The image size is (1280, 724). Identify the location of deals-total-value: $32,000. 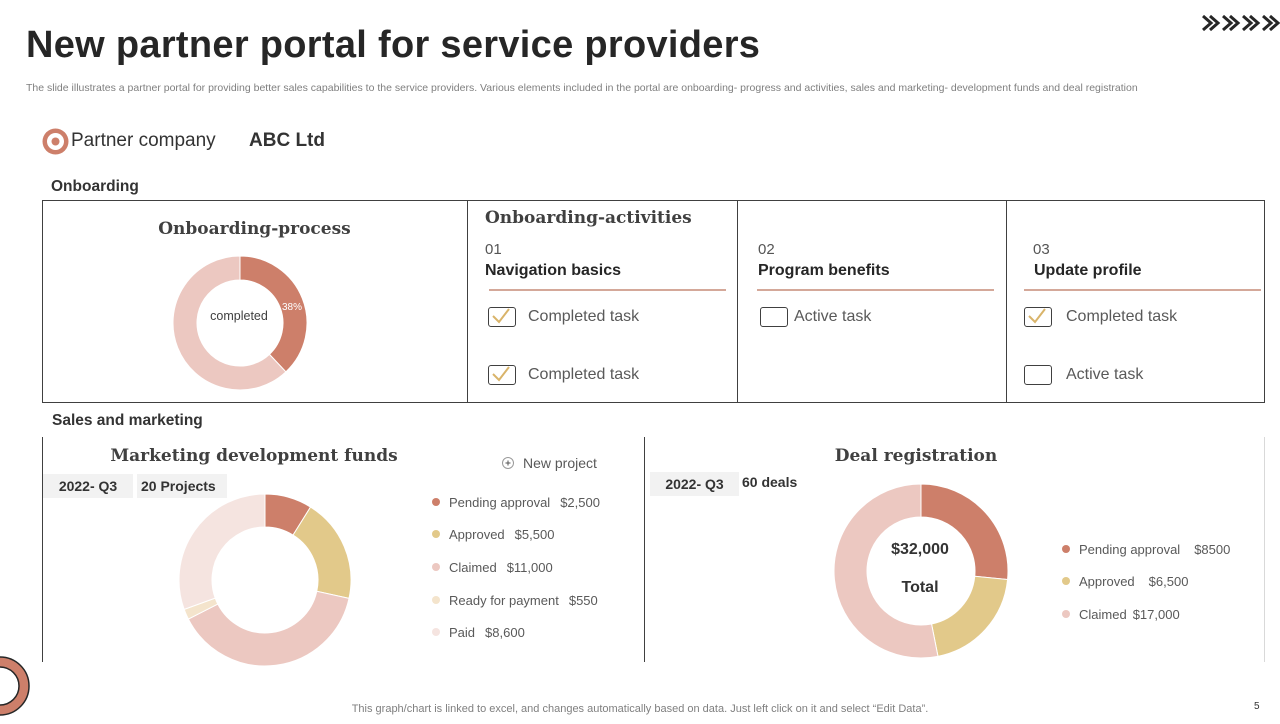
(920, 549).